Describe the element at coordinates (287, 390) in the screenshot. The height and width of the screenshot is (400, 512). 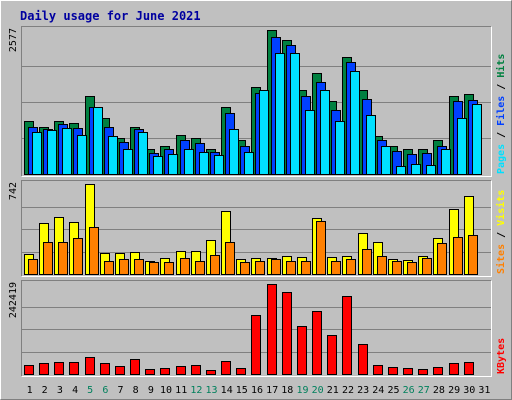
I see `x-tick-label: 18` at that location.